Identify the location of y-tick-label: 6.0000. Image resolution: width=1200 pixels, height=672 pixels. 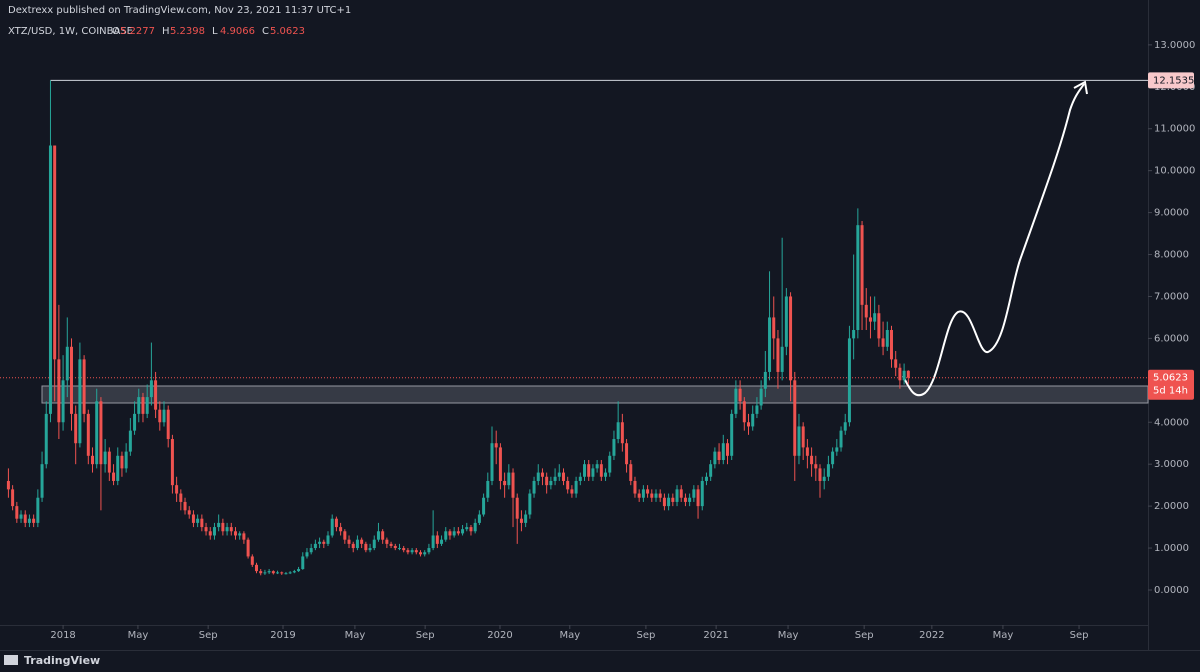
(1171, 338).